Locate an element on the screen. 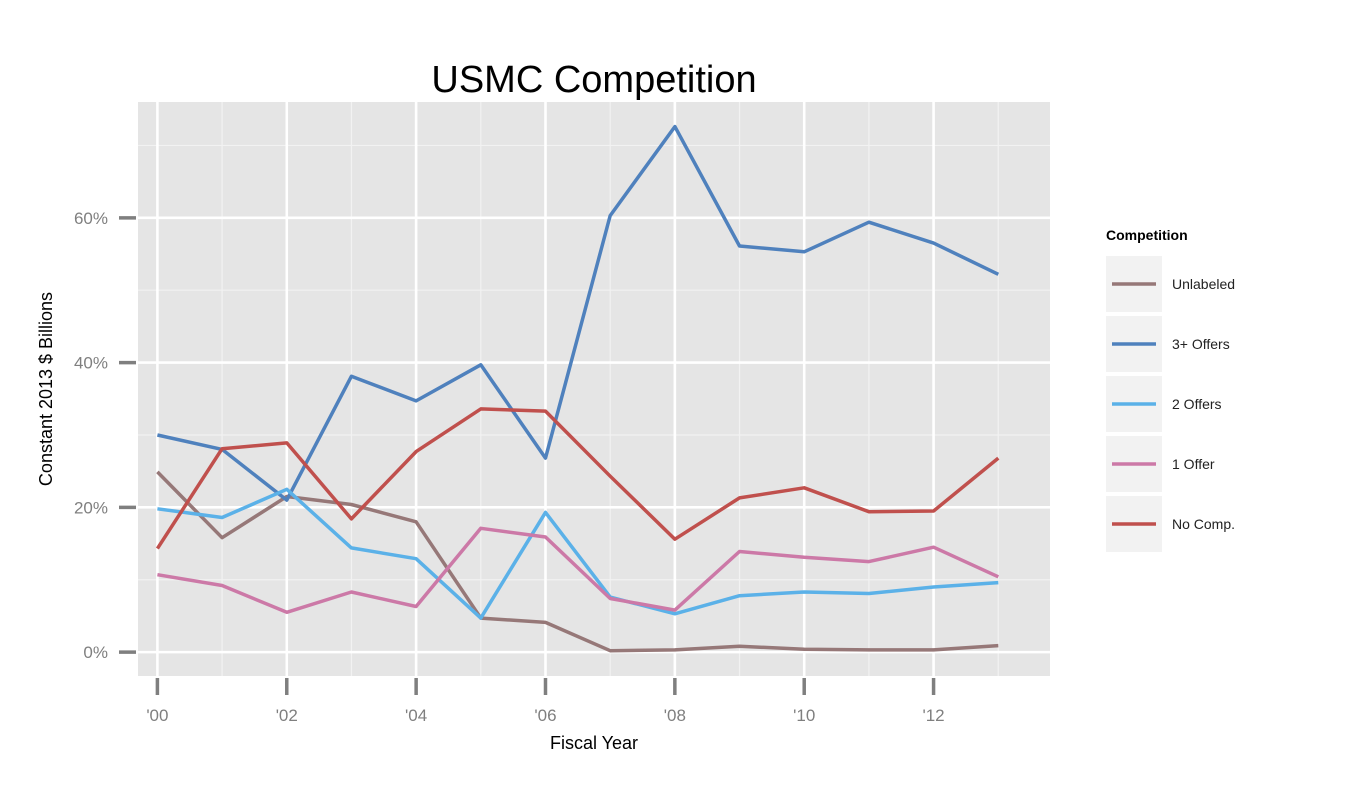 This screenshot has width=1350, height=787. y-axis: 0% 20% 40% 60% is located at coordinates (105, 435).